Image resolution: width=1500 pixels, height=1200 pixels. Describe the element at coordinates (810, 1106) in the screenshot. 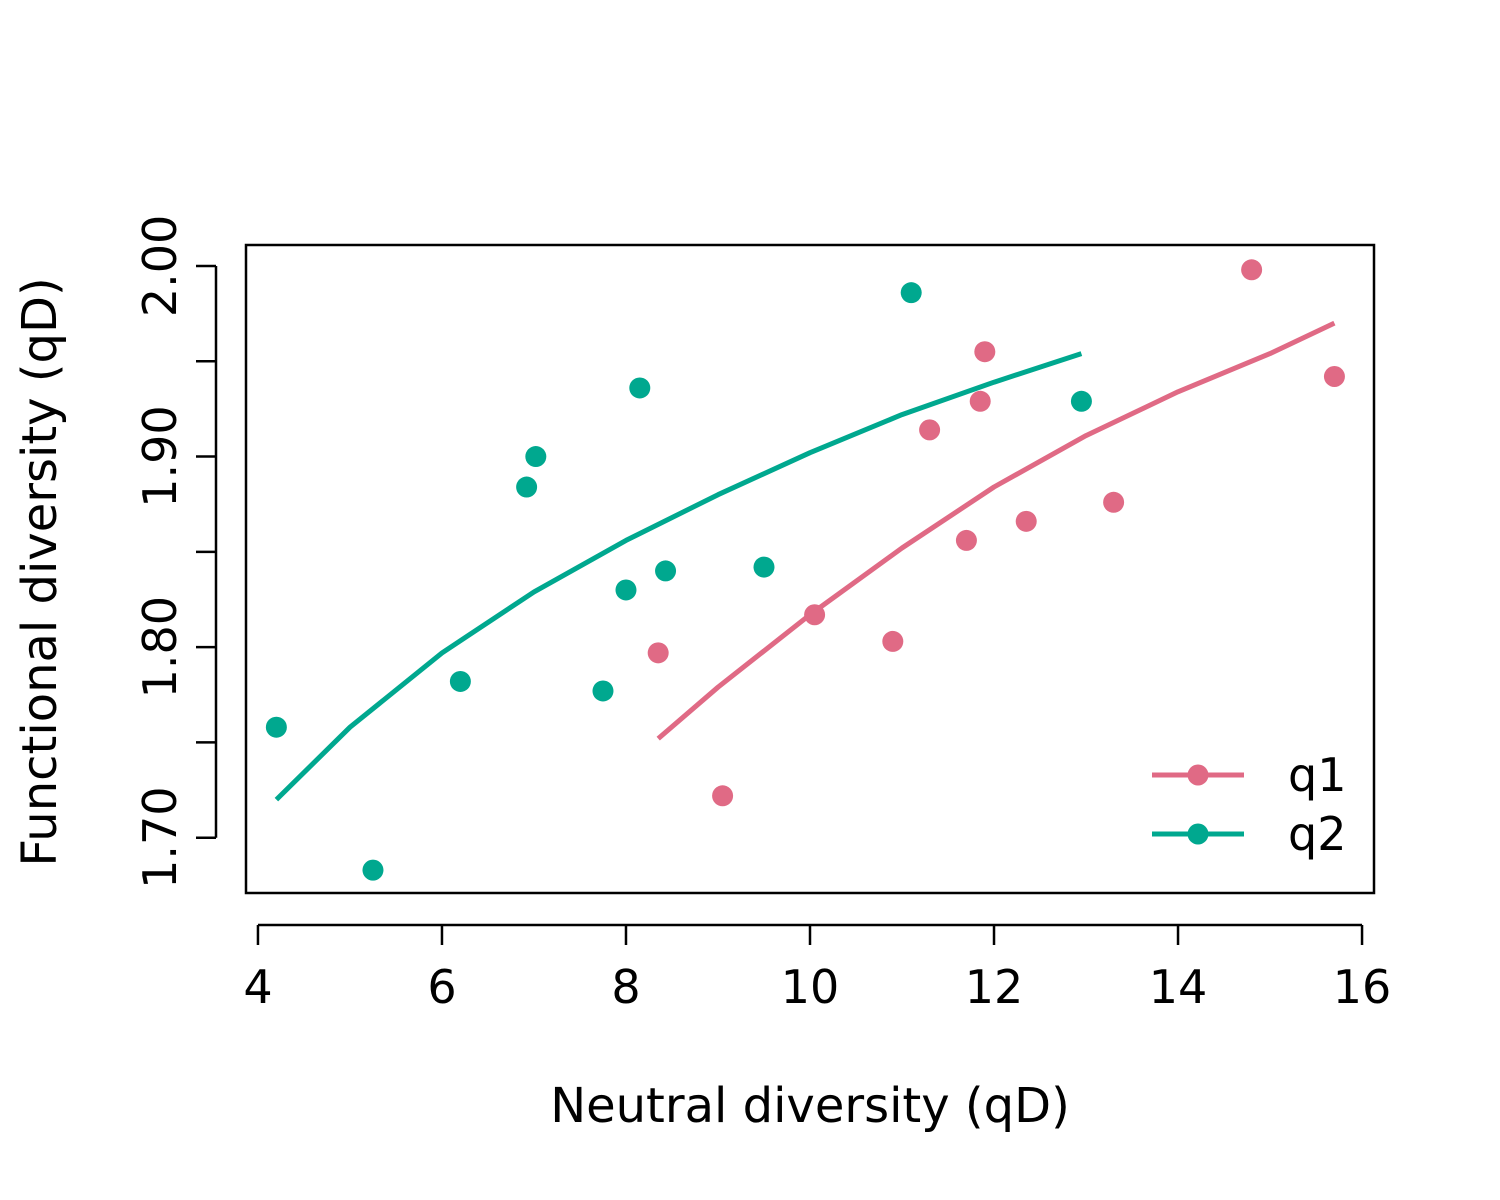

I see `x-axis-label: Neutral diversity (qD)` at that location.